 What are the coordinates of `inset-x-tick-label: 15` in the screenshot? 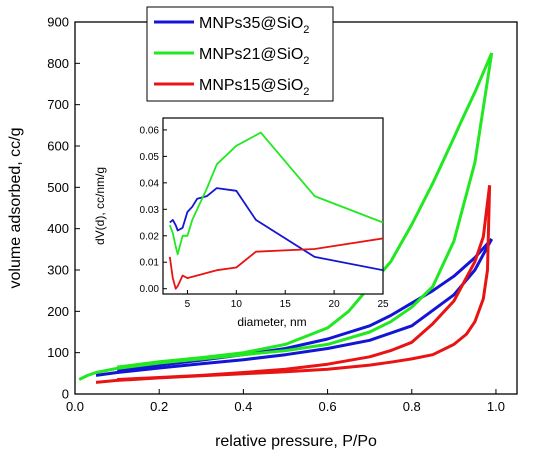 It's located at (286, 304).